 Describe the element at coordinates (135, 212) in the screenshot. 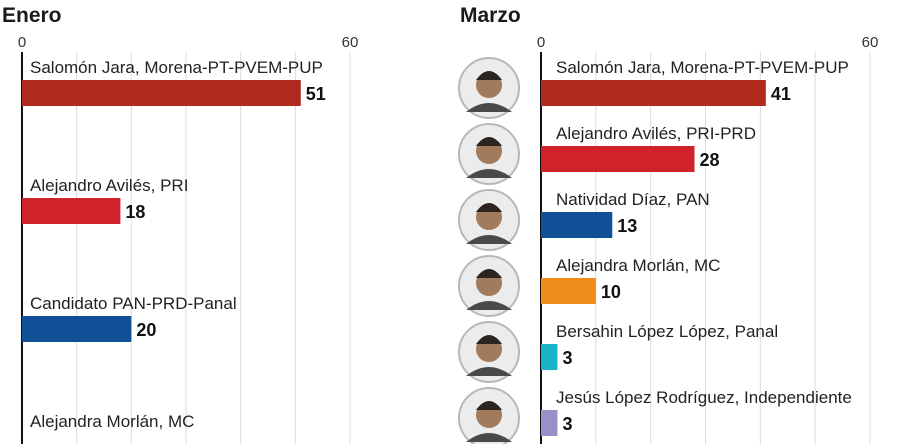

I see `value-label: 18` at that location.